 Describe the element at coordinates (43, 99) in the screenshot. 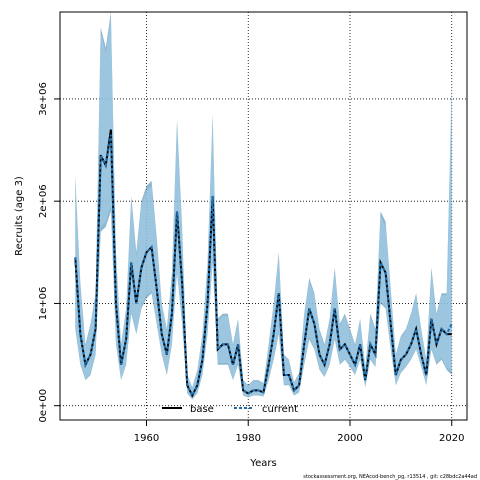

I see `y-tick-label-3: 3e+06` at that location.